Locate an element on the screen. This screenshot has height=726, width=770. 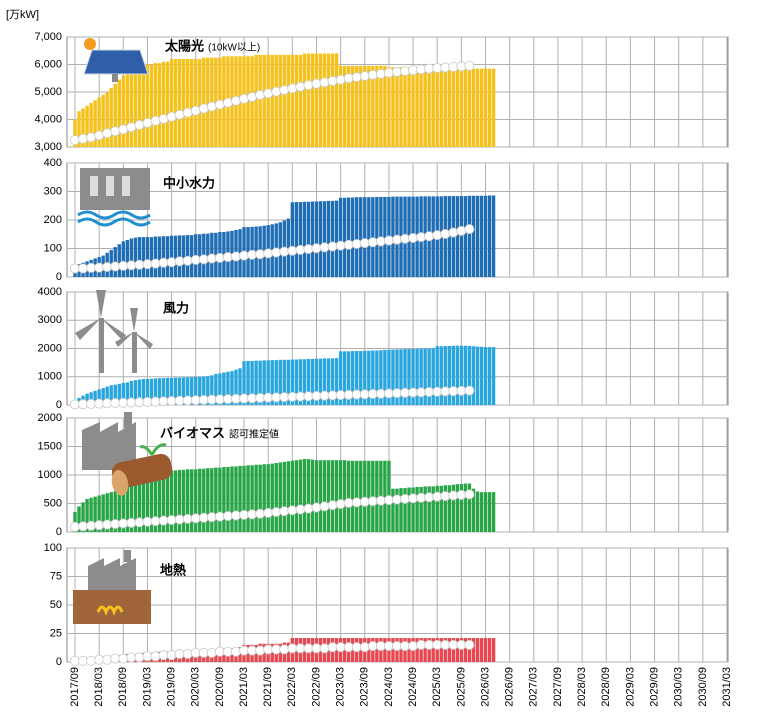
x-tick-label: 2030/03 is located at coordinates (679, 687).